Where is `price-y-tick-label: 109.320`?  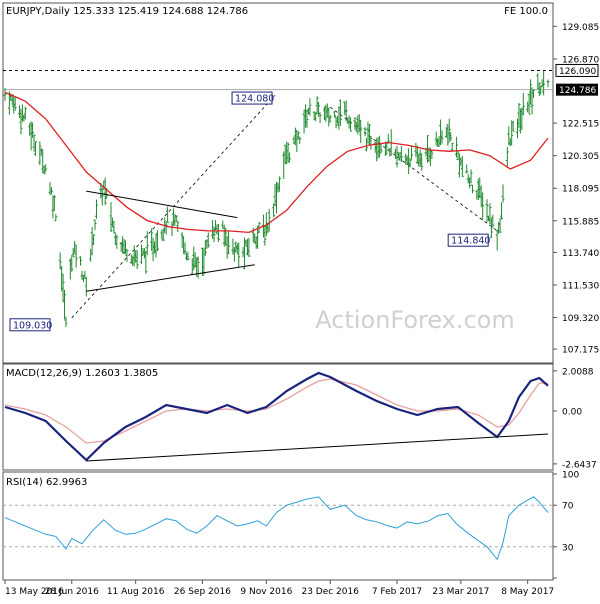 price-y-tick-label: 109.320 is located at coordinates (580, 319).